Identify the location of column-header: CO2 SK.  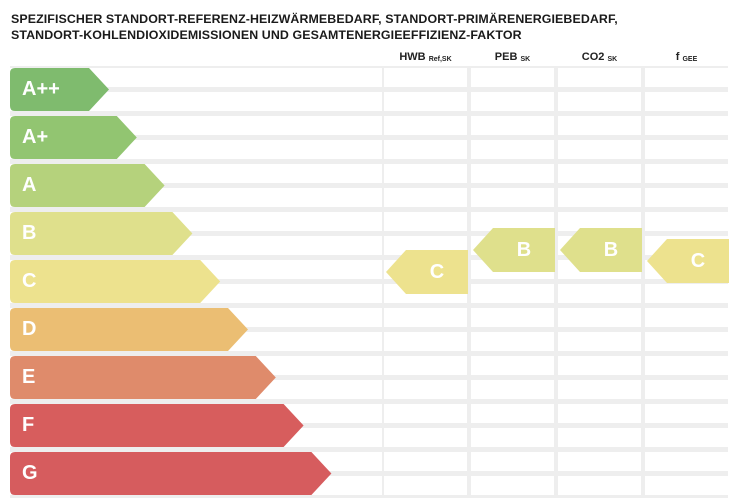
(599, 57).